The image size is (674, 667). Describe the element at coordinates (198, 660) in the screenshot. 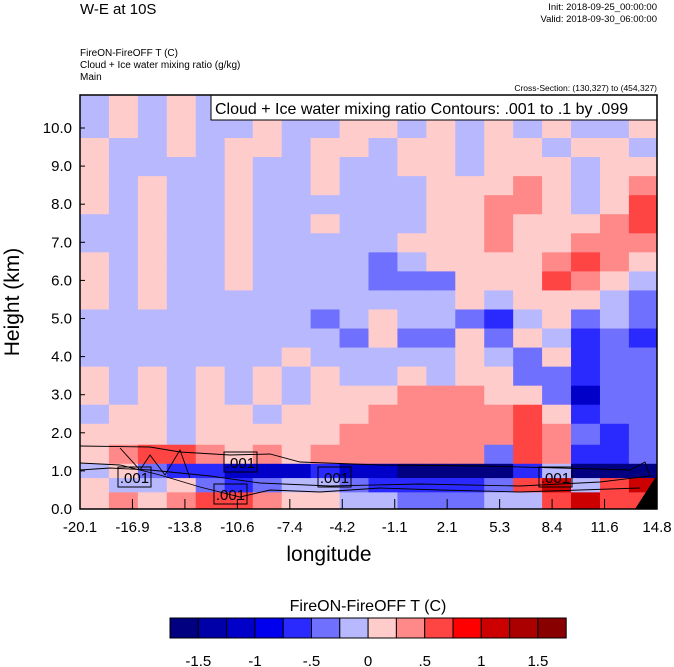

I see `colorbar-label: -1.5` at that location.